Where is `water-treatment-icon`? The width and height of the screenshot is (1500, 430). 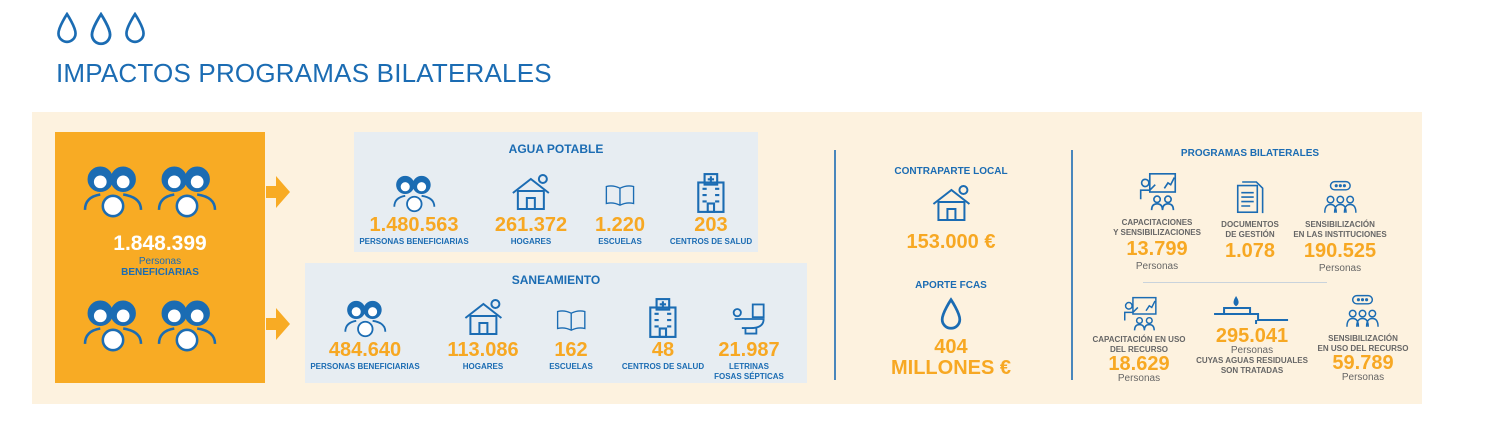 water-treatment-icon is located at coordinates (1252, 311).